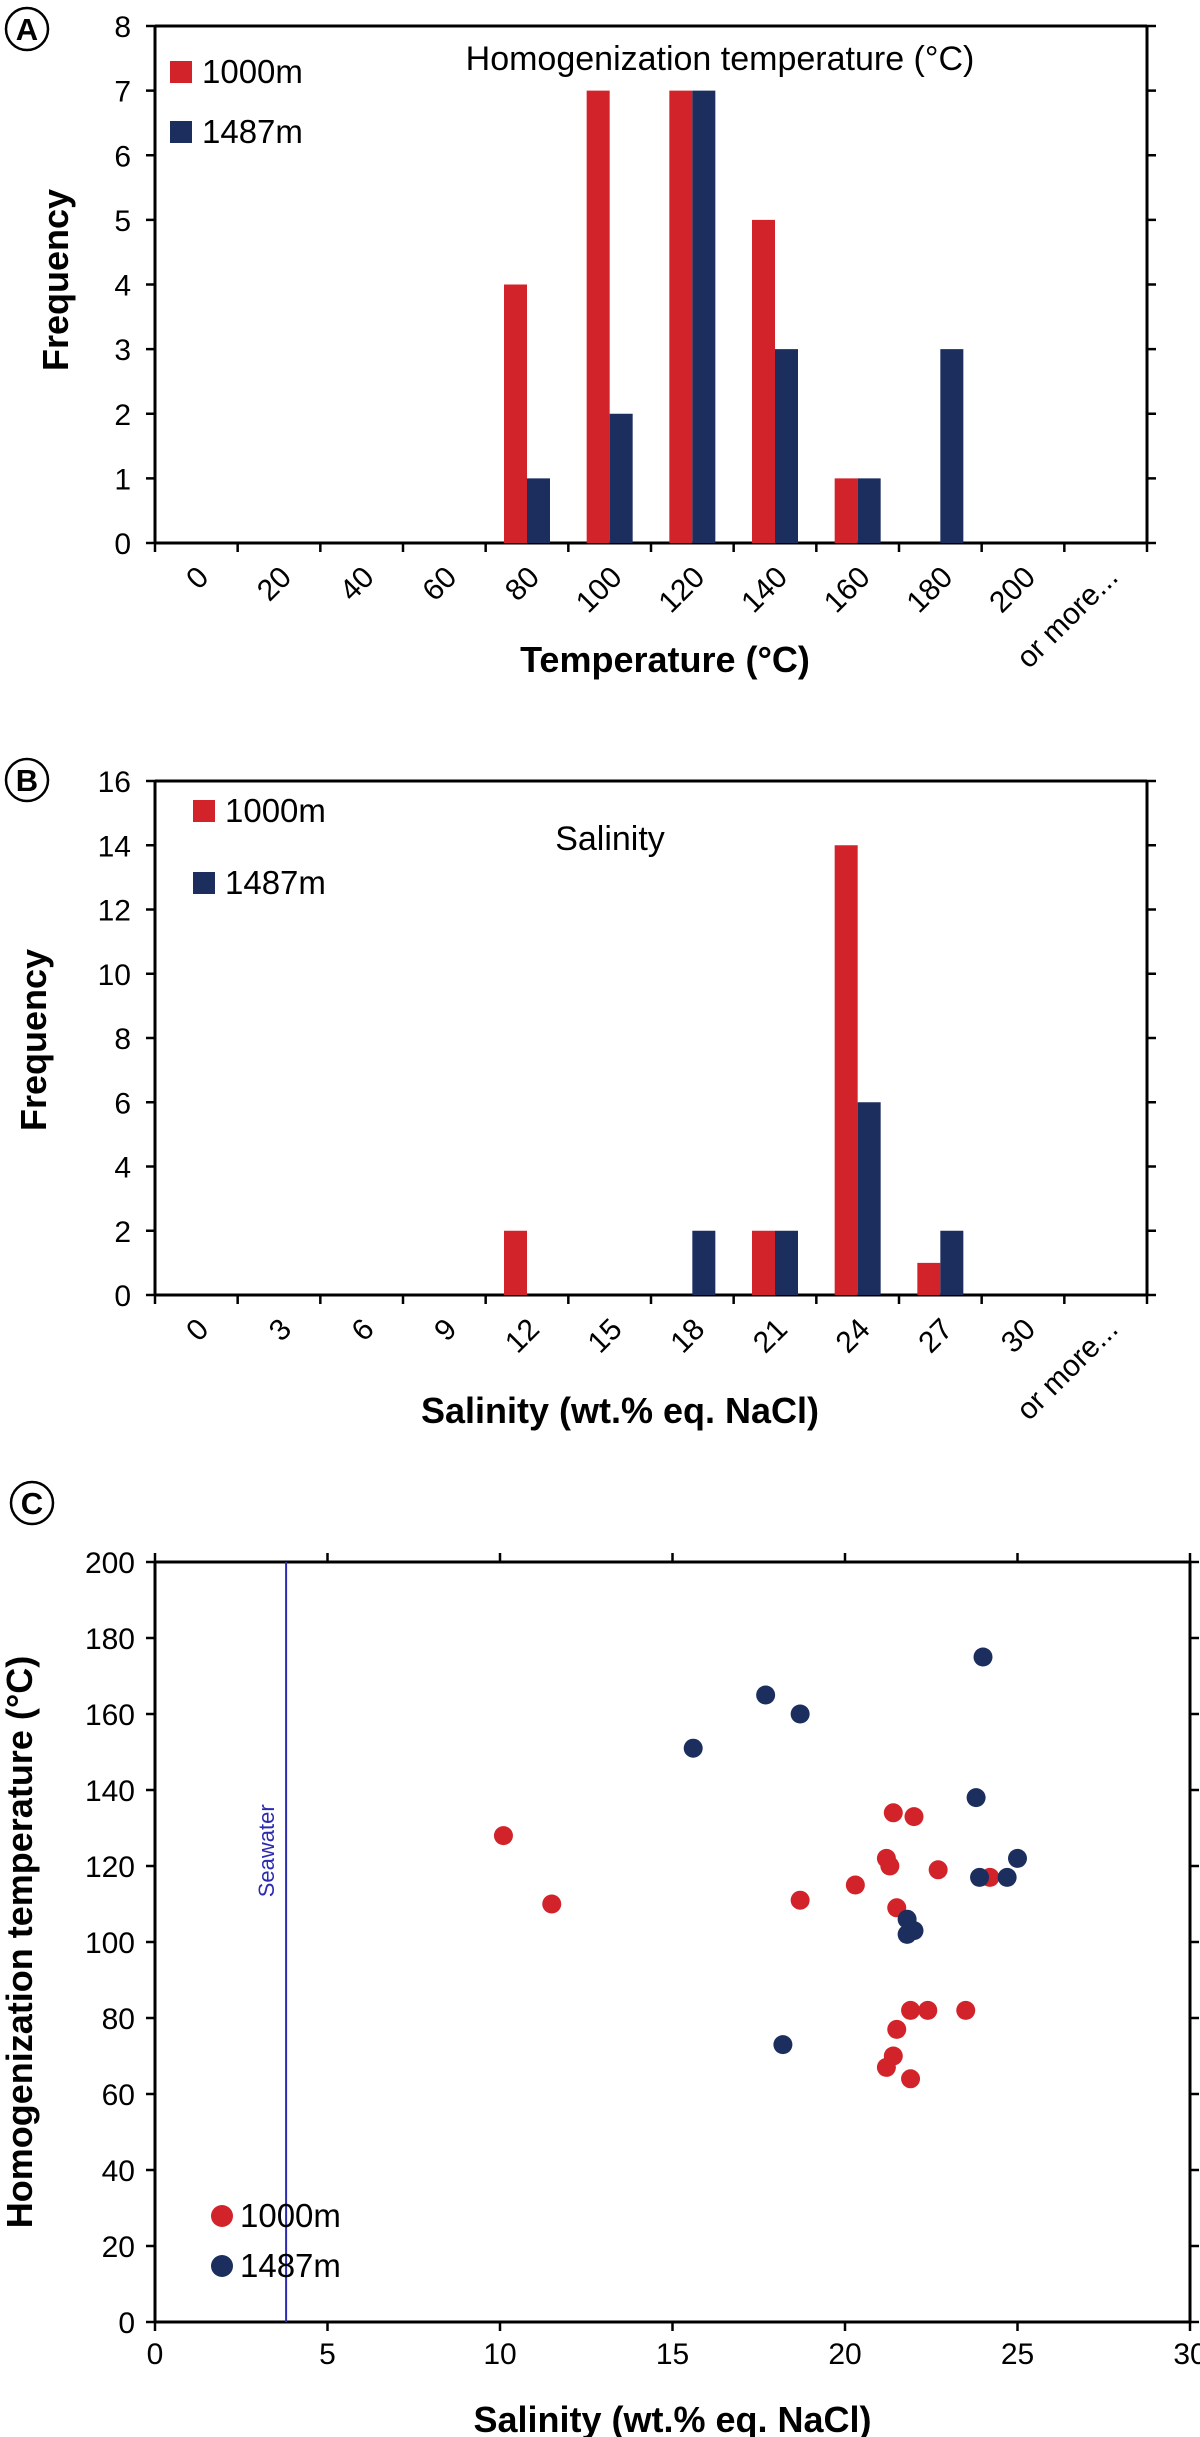 This screenshot has width=1200, height=2437. What do you see at coordinates (122, 92) in the screenshot?
I see `y-tick-label: 7` at bounding box center [122, 92].